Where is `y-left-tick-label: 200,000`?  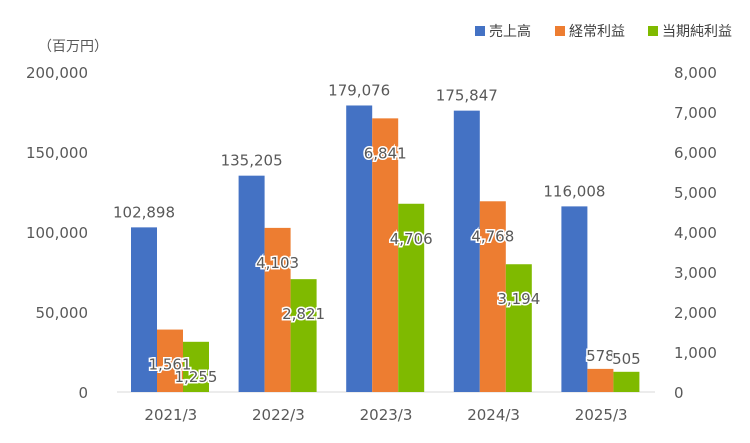 y-left-tick-label: 200,000 is located at coordinates (57, 73).